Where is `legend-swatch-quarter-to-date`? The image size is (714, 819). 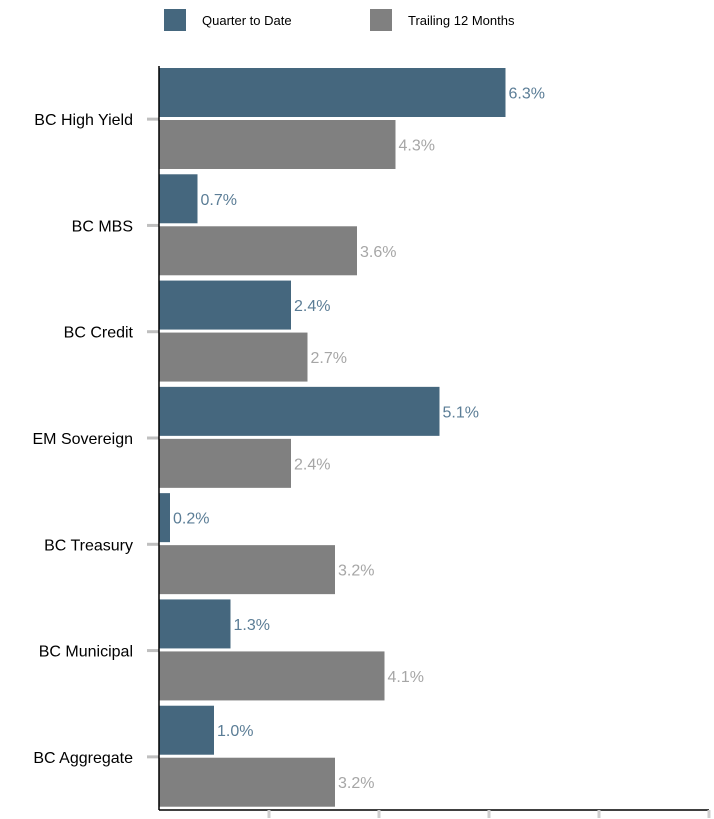 legend-swatch-quarter-to-date is located at coordinates (175, 20).